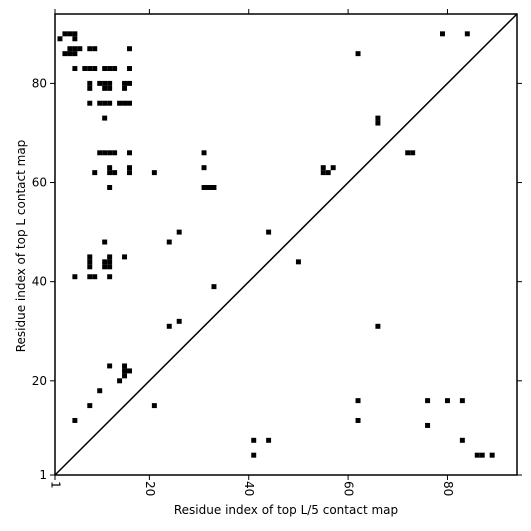  What do you see at coordinates (448, 488) in the screenshot?
I see `x-tick-label: 80` at bounding box center [448, 488].